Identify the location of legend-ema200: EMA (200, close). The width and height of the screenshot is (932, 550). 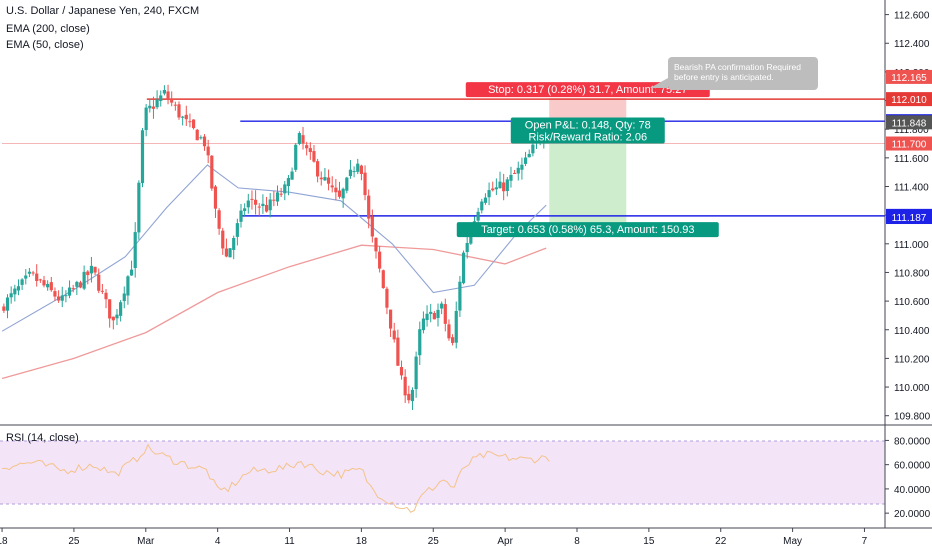
(48, 29).